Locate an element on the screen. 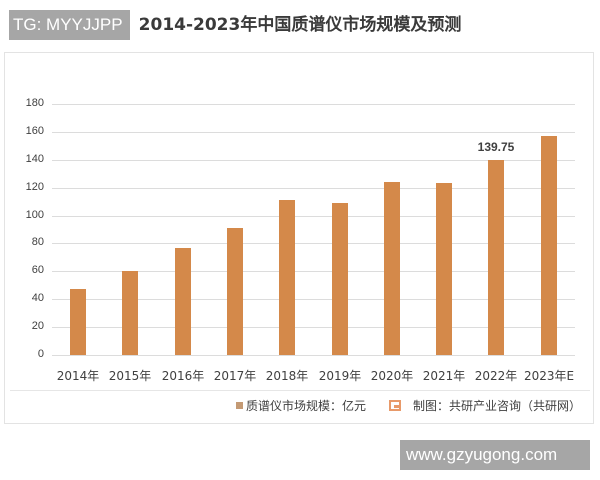 The height and width of the screenshot is (480, 600). x-tick-label: 2022年 is located at coordinates (496, 376).